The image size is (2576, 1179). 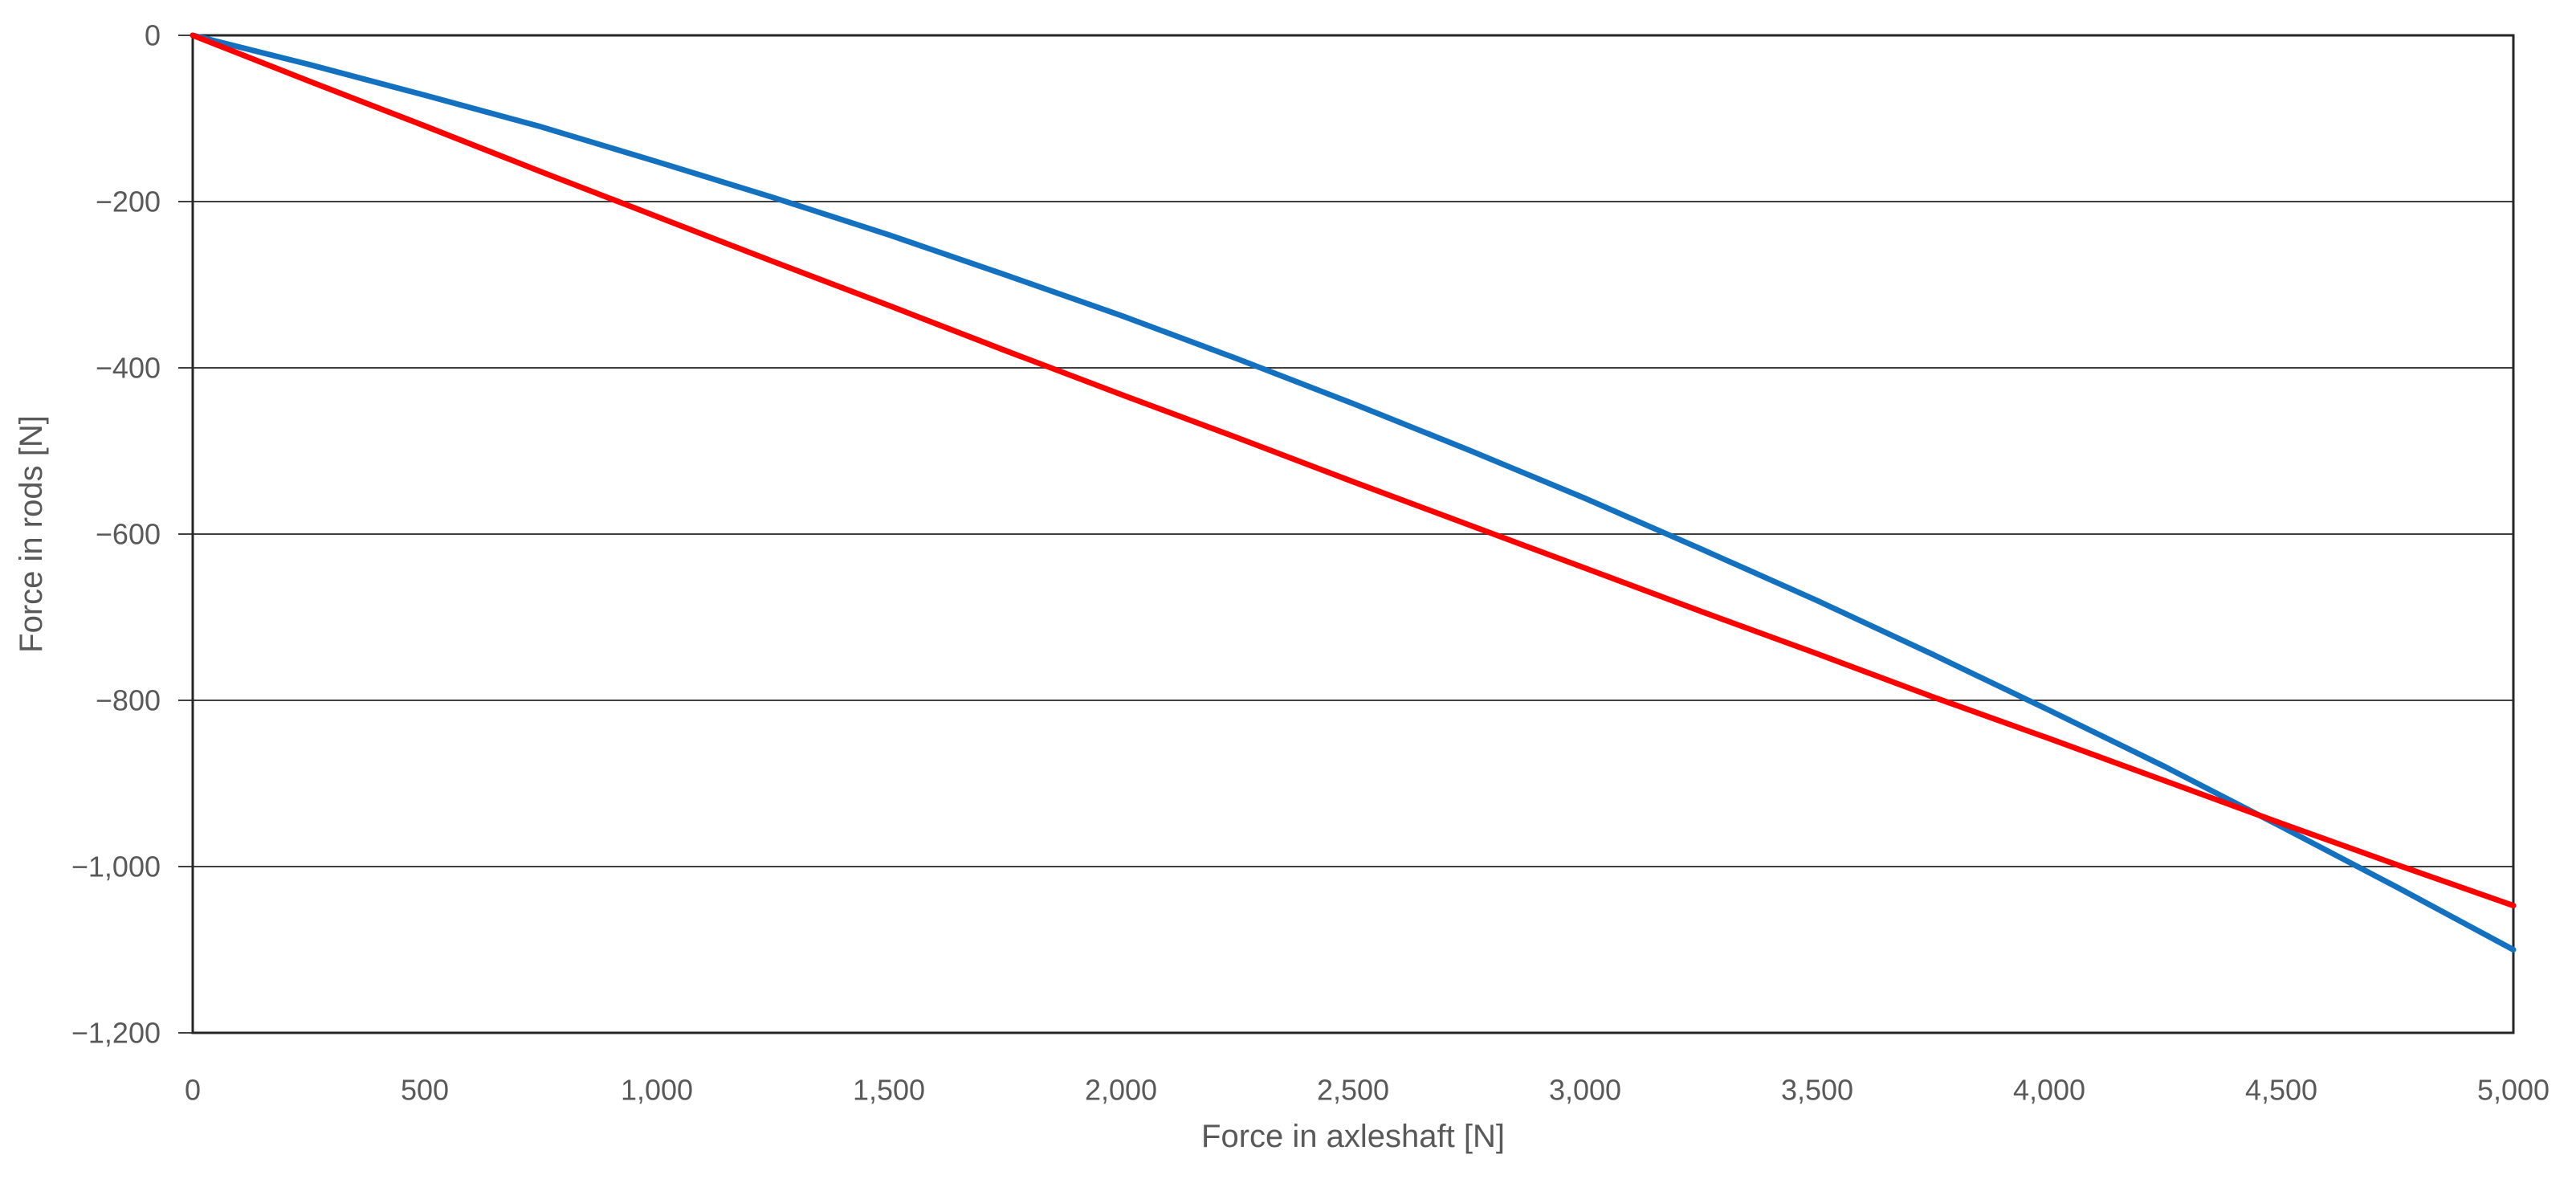 I want to click on x-tick-label: 1,500, so click(x=889, y=1090).